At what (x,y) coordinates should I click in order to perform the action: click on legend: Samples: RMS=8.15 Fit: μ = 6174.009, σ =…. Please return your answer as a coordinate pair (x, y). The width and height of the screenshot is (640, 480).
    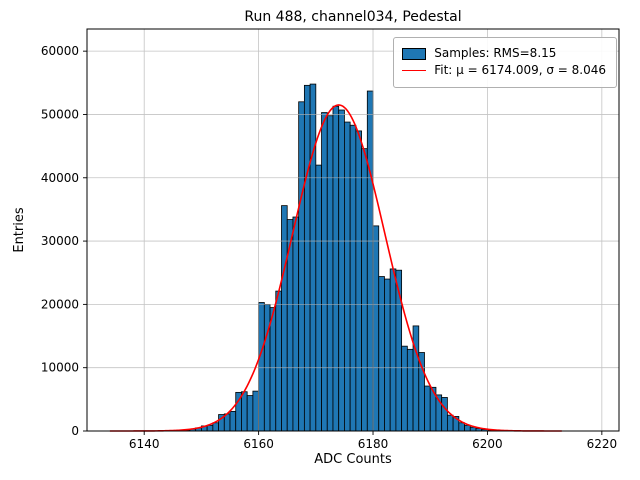
    Looking at the image, I should click on (505, 62).